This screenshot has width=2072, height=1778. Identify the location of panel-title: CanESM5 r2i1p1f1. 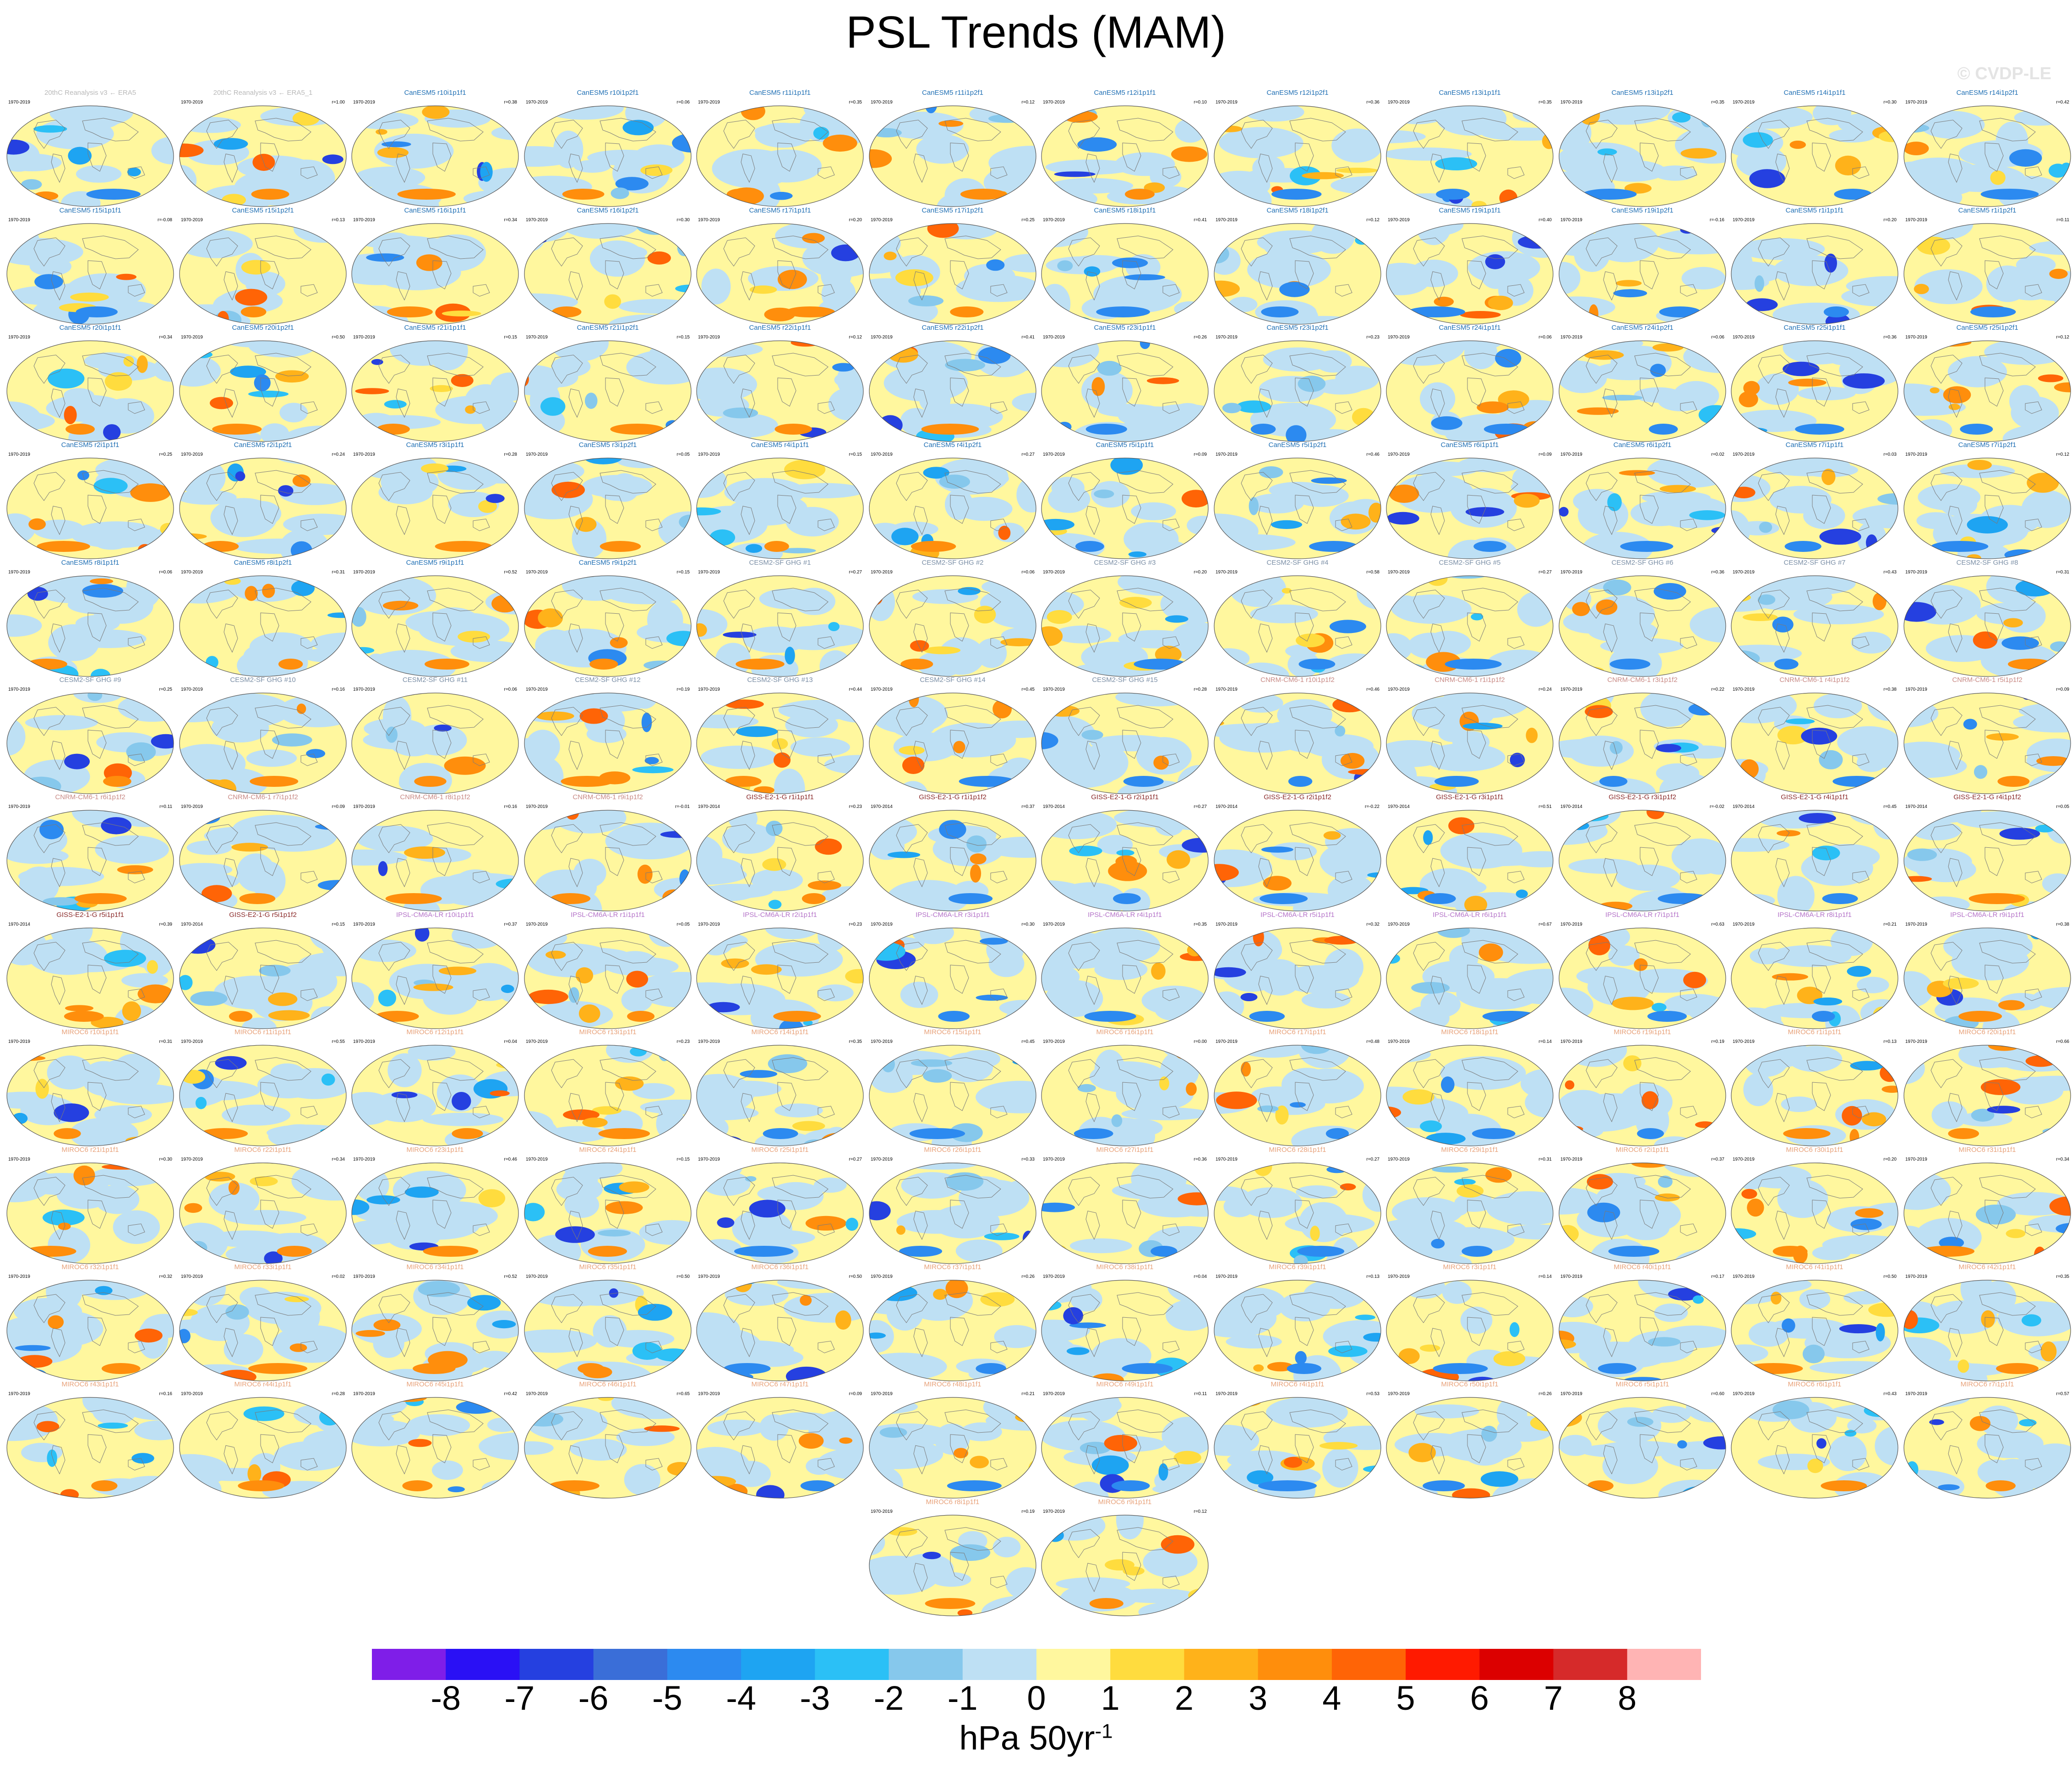
(91, 445).